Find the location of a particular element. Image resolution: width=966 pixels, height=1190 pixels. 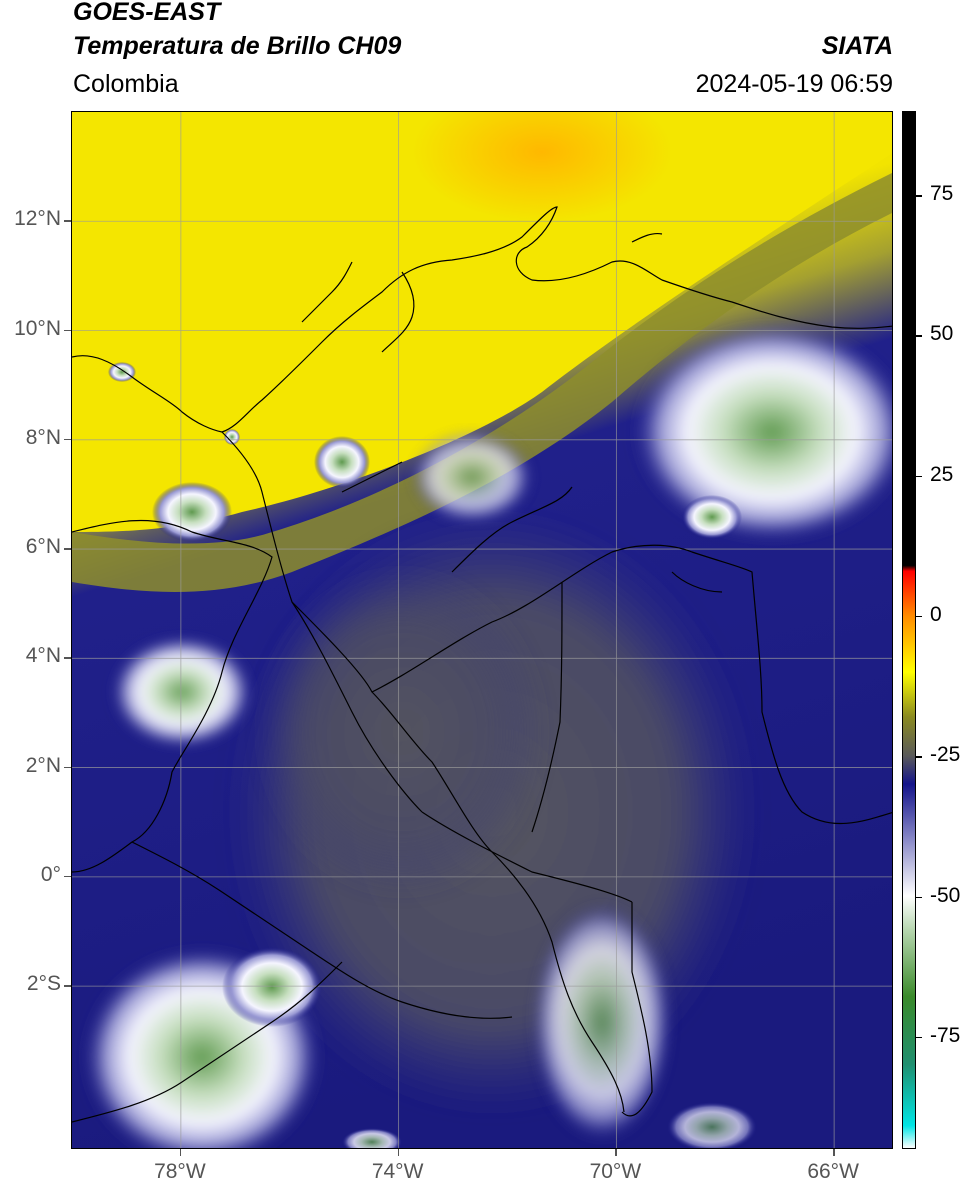

lat-tick-label: 10°N is located at coordinates (37, 328).